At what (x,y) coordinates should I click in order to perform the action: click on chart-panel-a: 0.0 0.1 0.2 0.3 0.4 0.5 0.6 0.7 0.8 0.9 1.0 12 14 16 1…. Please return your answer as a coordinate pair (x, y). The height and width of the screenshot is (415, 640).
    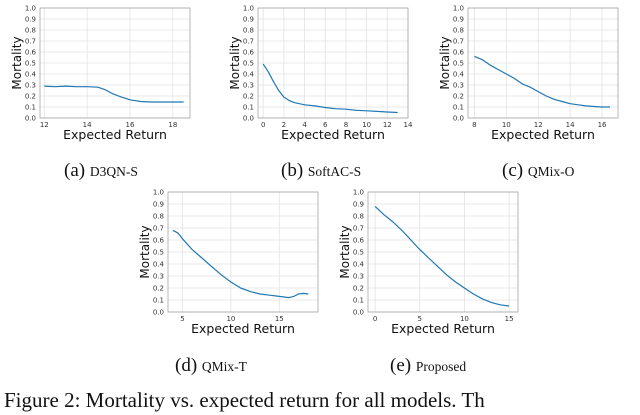
    Looking at the image, I should click on (102, 72).